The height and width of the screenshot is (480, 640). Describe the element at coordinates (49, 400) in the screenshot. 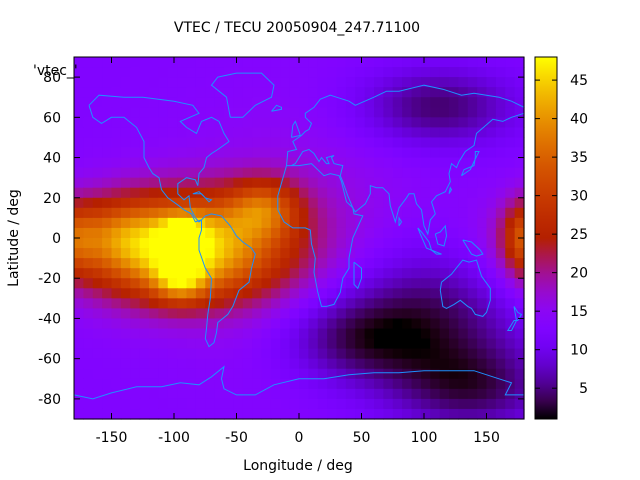

I see `y-tick-label: -80` at that location.